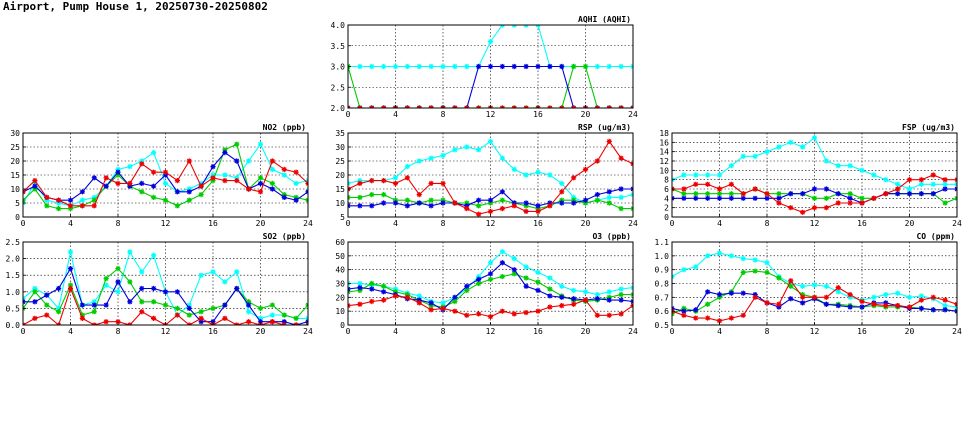 This screenshot has height=447, width=975. I want to click on fsp-series-2-point, so click(850, 194).